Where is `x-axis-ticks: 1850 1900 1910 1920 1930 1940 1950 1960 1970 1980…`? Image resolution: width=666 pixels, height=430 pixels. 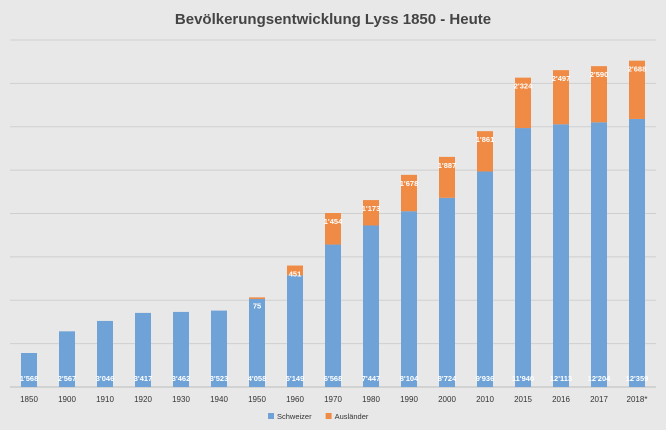 x-axis-ticks: 1850 1900 1910 1920 1930 1940 1950 1960 1970 1980… is located at coordinates (333, 399).